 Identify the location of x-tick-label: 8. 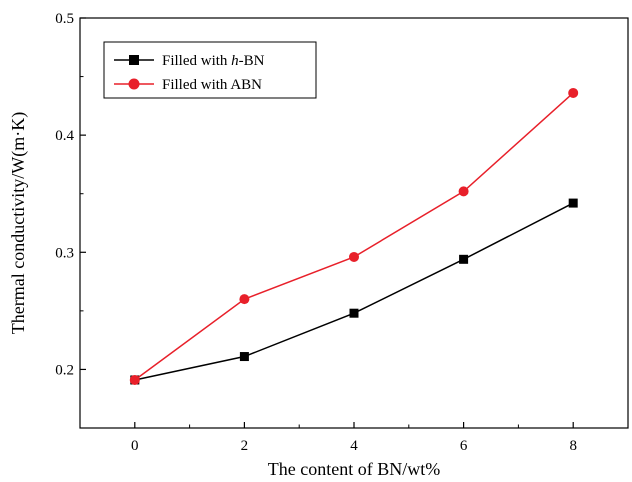
(573, 446).